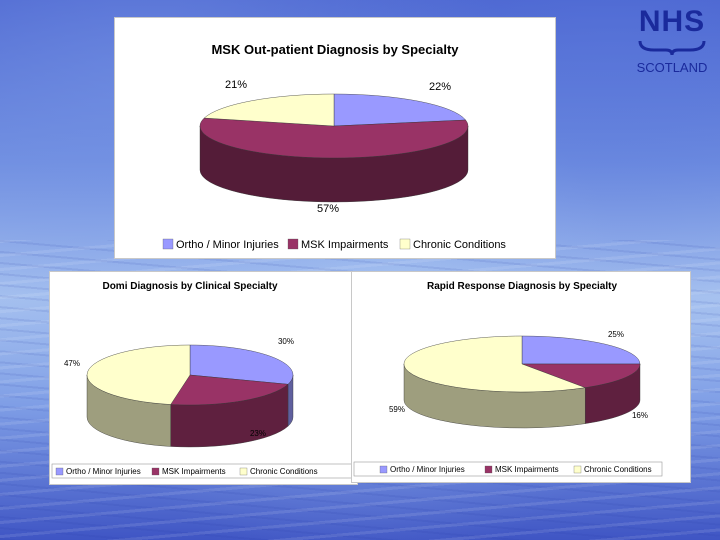 This screenshot has height=540, width=720. Describe the element at coordinates (672, 21) in the screenshot. I see `logo-nhs-text: NHS` at that location.